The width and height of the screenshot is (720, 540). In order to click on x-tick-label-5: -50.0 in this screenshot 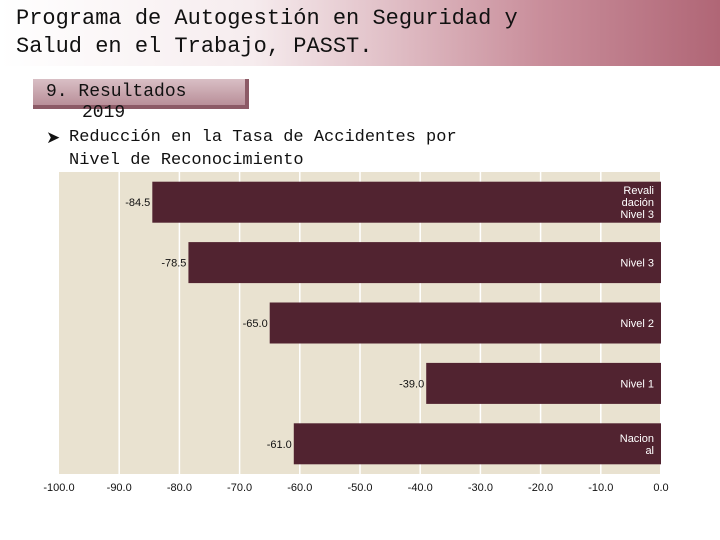, I will do `click(359, 488)`.